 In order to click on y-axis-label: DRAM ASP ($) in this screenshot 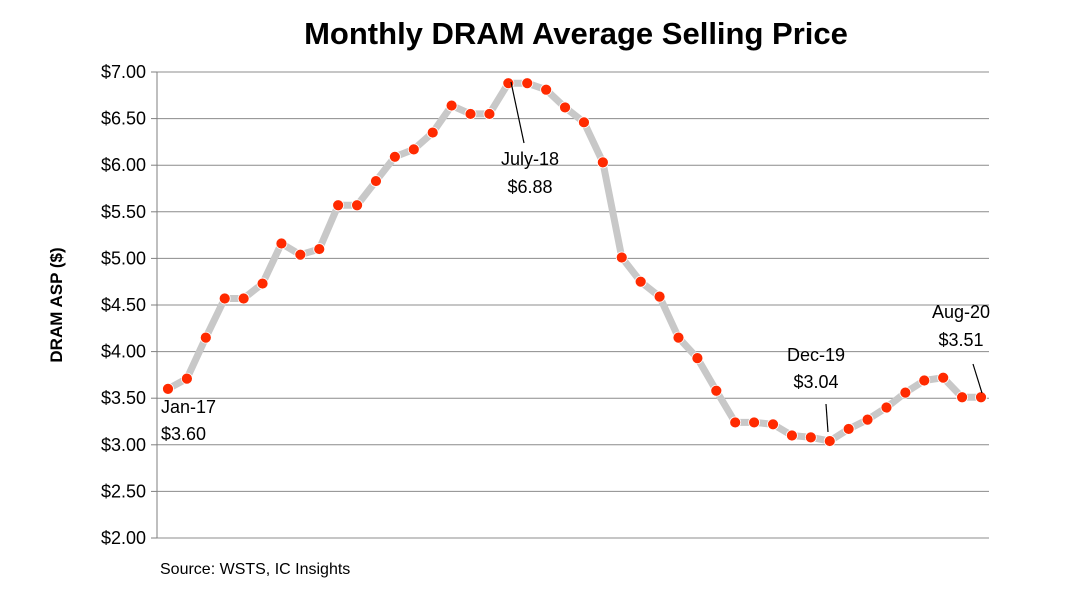, I will do `click(56, 304)`.